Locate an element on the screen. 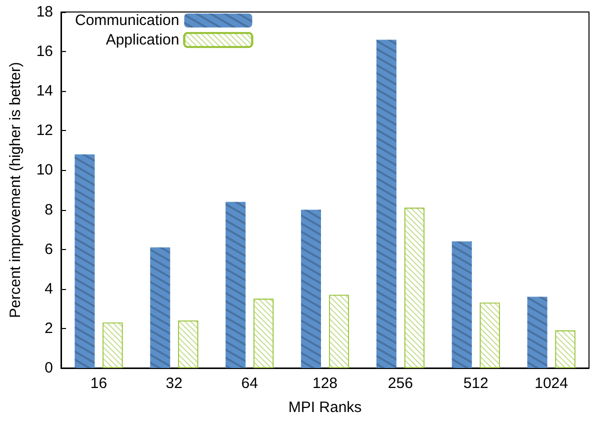 This screenshot has height=432, width=597. x-tick-label: 1024 is located at coordinates (551, 383).